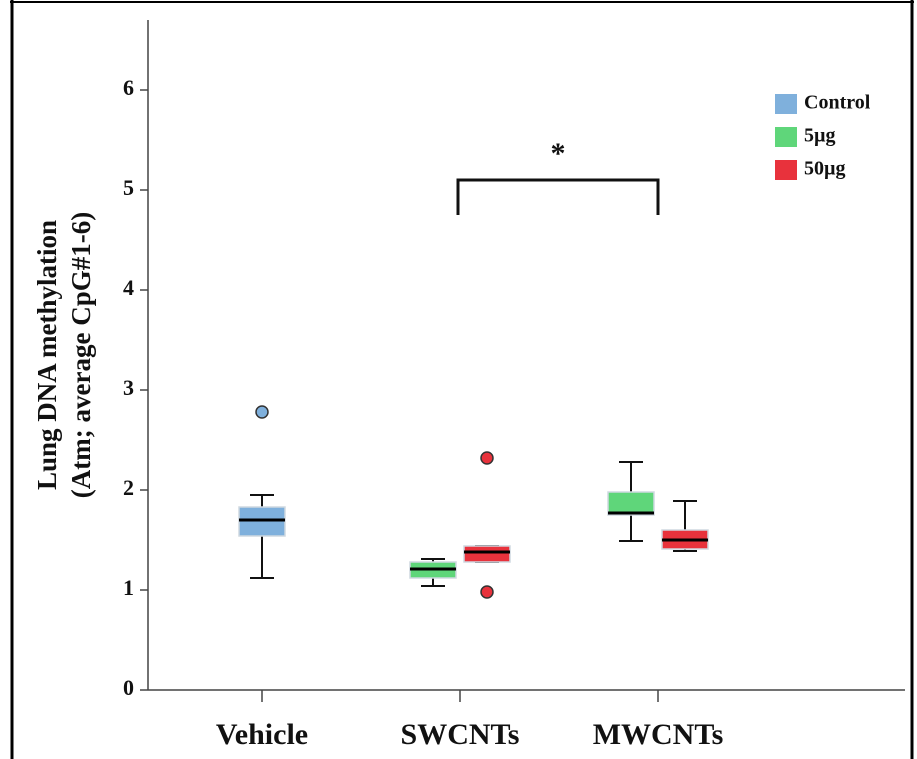  I want to click on x-tick-label: SWCNTs, so click(460, 734).